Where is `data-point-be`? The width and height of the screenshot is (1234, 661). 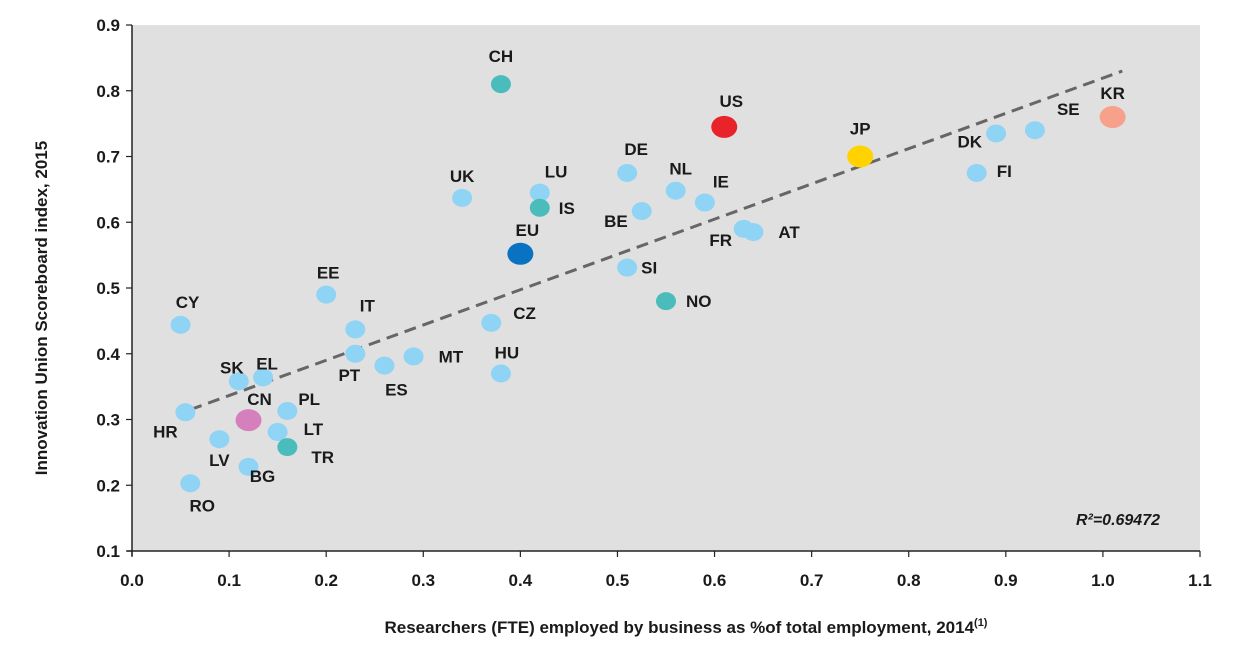
data-point-be is located at coordinates (641, 211).